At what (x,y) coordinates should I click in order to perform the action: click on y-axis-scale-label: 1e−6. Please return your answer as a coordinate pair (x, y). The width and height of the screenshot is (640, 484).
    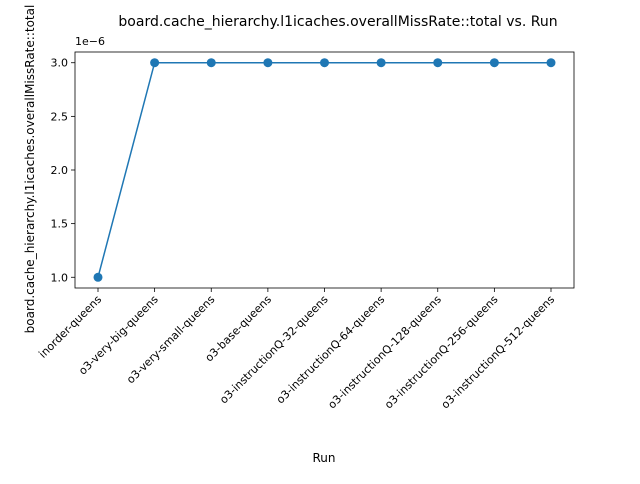
    Looking at the image, I should click on (90, 41).